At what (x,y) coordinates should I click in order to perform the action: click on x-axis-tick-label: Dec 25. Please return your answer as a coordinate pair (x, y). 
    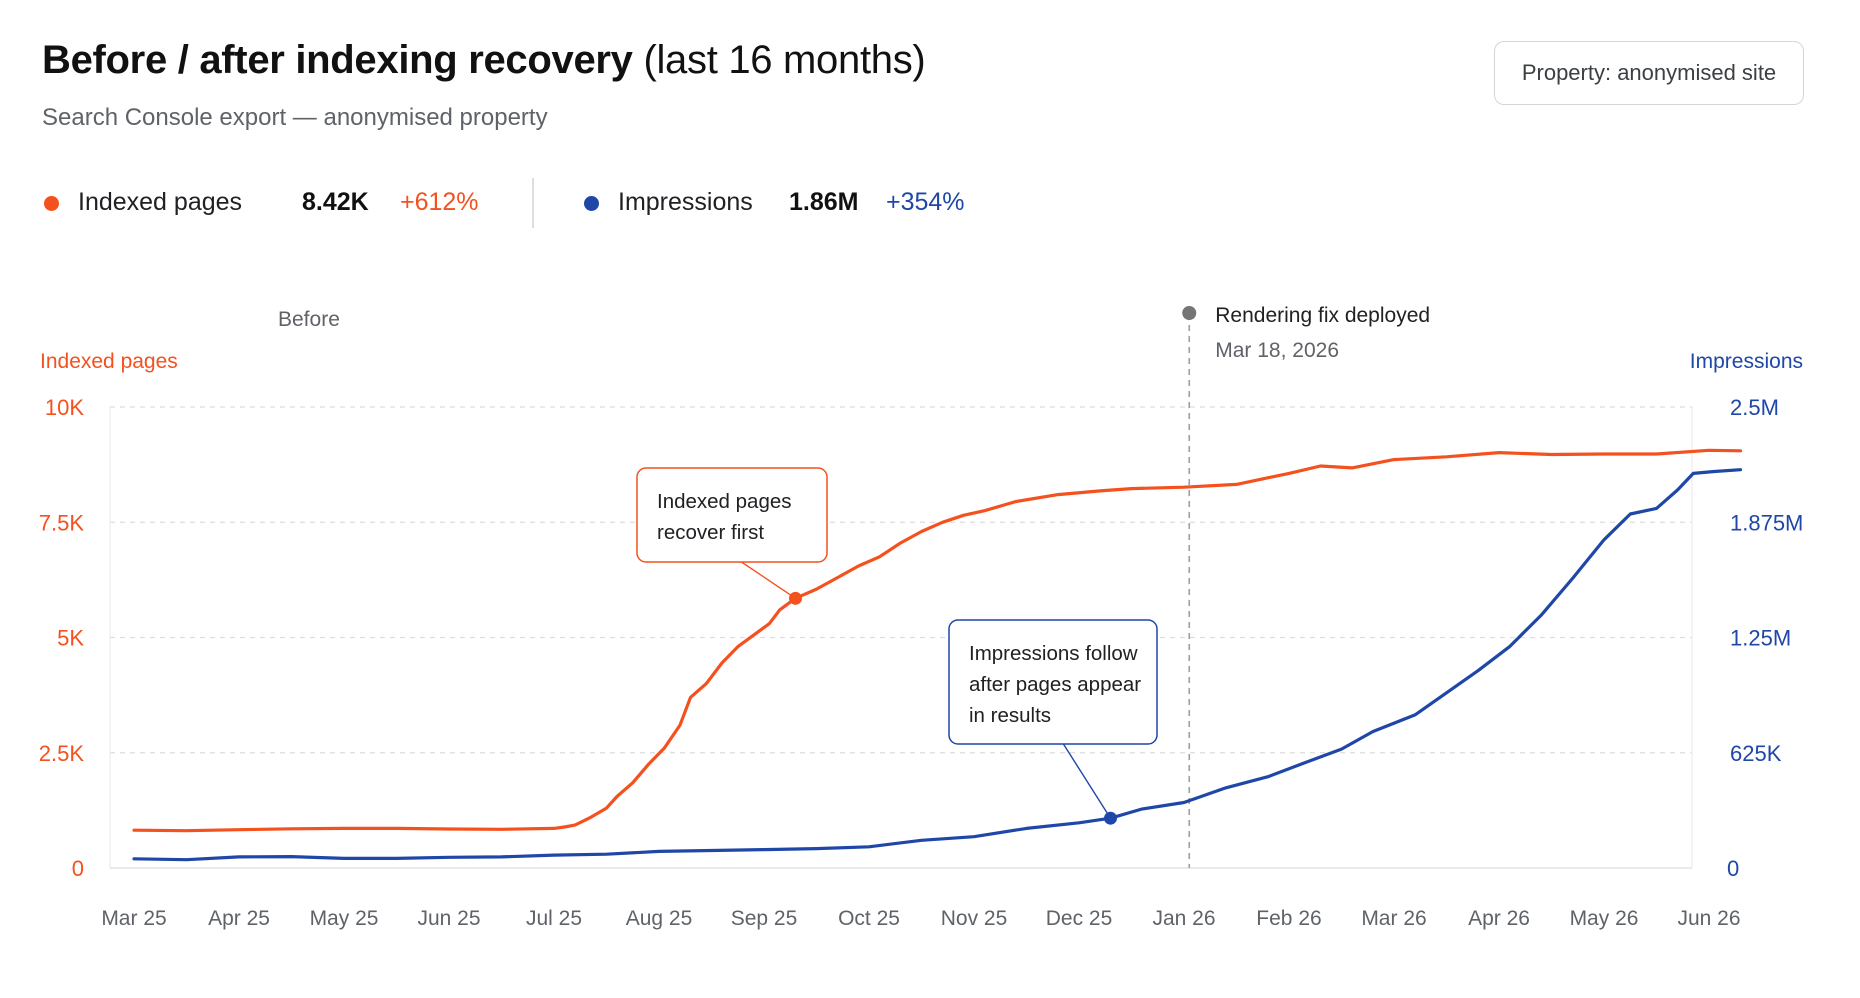
    Looking at the image, I should click on (1079, 918).